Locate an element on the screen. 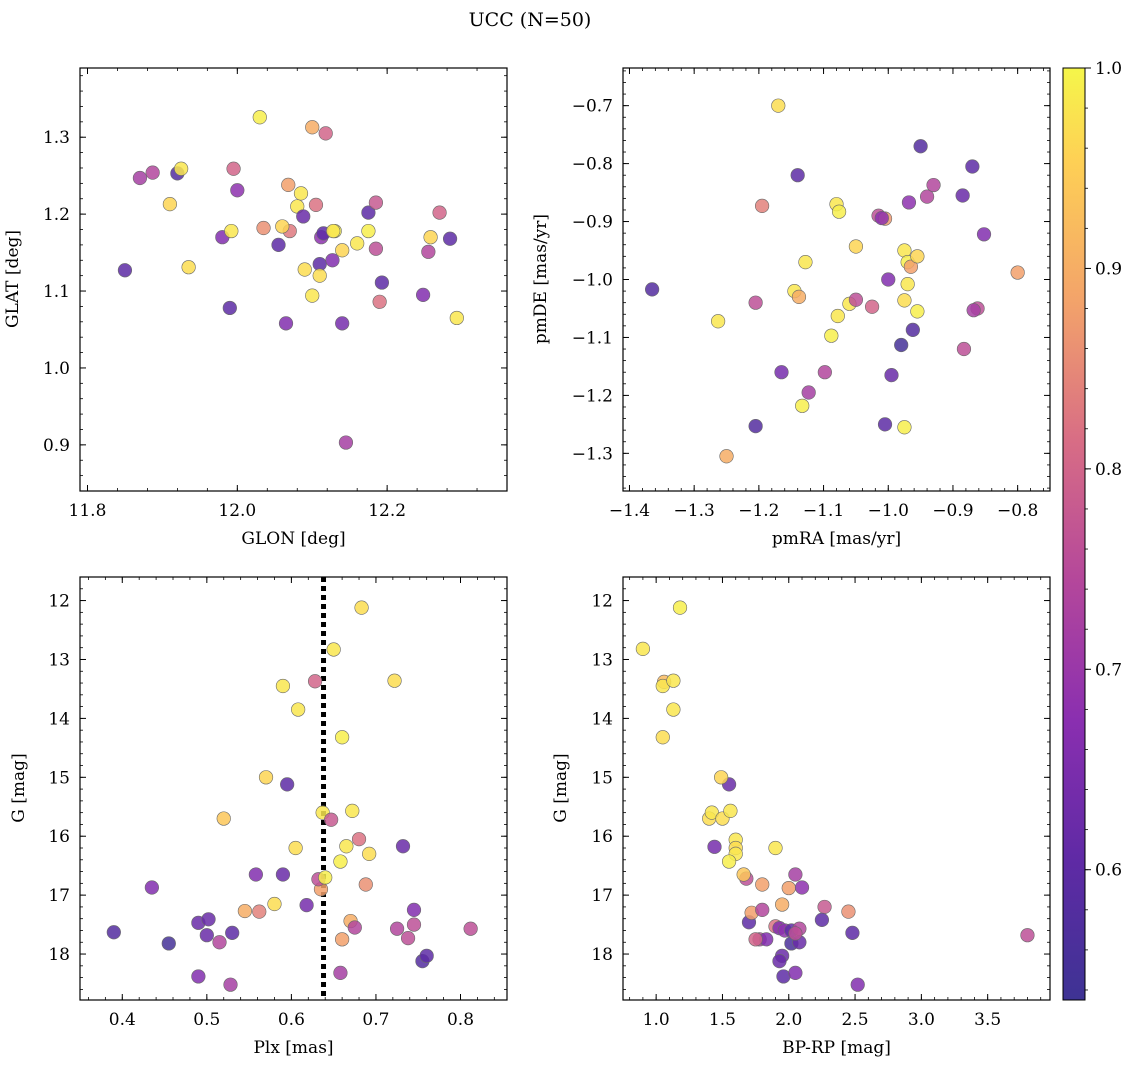  x-axis-label: Plx [mas] is located at coordinates (293, 1048).